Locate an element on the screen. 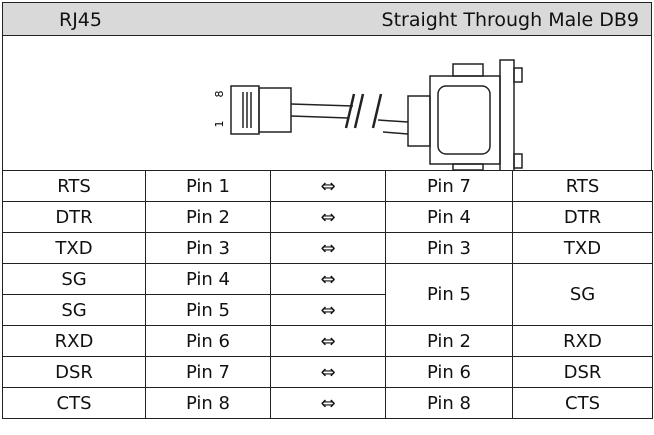  rj45-pin: Pin 6 is located at coordinates (208, 341).